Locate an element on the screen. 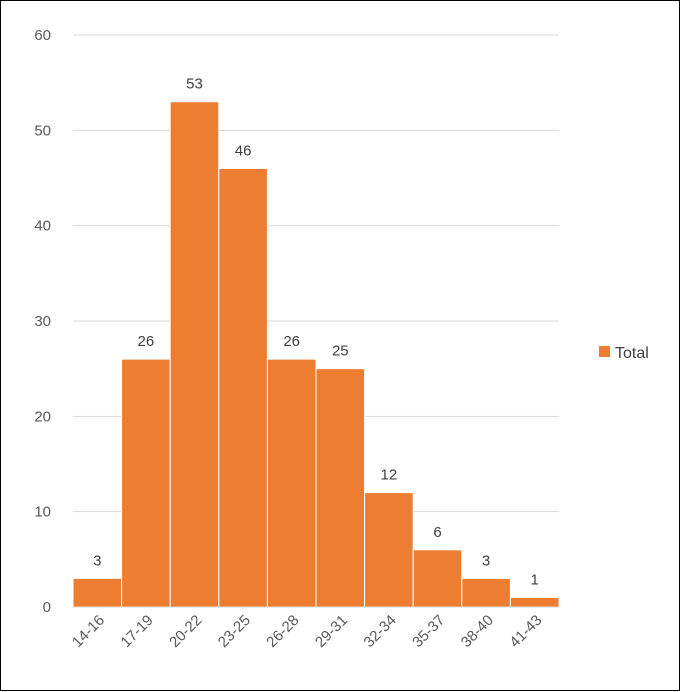  data-label: 12 is located at coordinates (389, 475).